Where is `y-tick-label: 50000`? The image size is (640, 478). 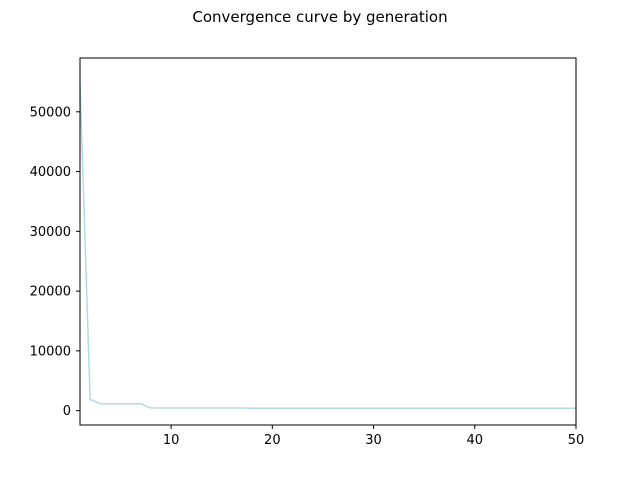
y-tick-label: 50000 is located at coordinates (50, 112).